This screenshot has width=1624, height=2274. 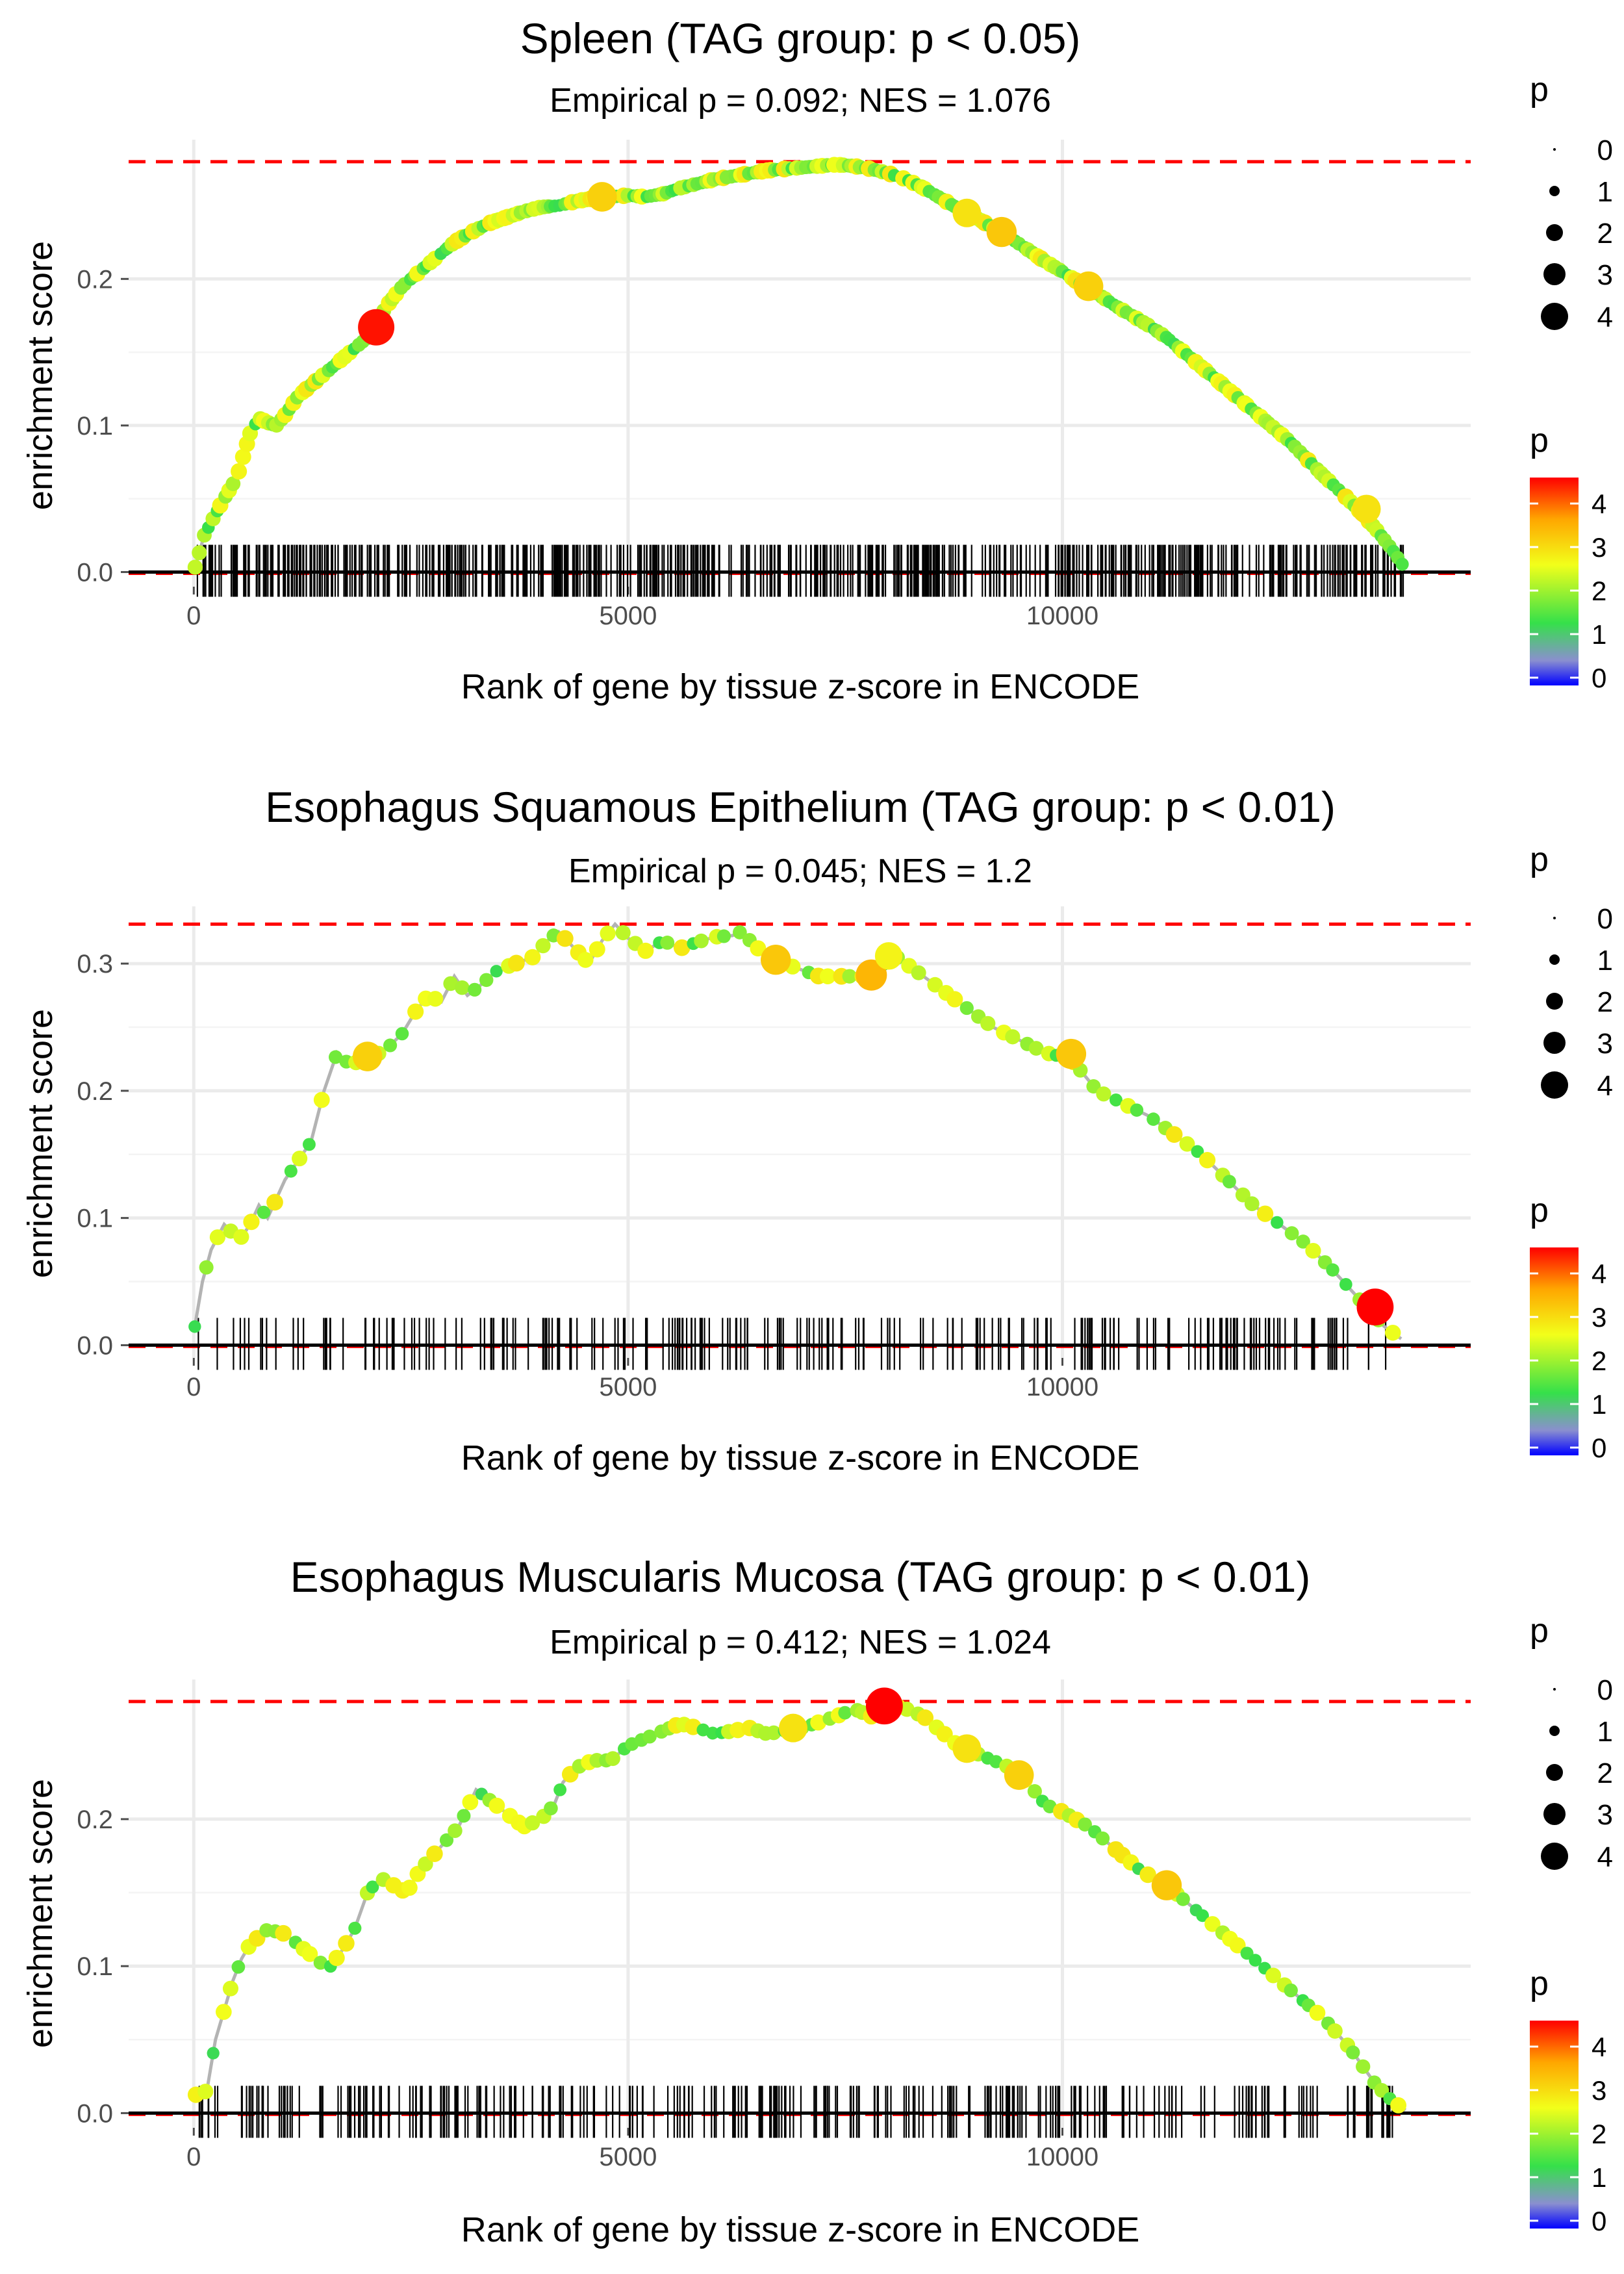 What do you see at coordinates (800, 686) in the screenshot?
I see `x-axis-label: Rank of gene by tissue z-score in ENCODE` at bounding box center [800, 686].